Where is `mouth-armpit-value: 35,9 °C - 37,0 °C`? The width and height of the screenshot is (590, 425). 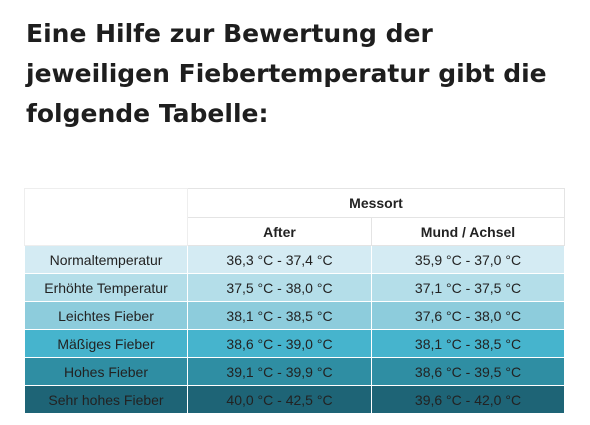
mouth-armpit-value: 35,9 °C - 37,0 °C is located at coordinates (468, 259).